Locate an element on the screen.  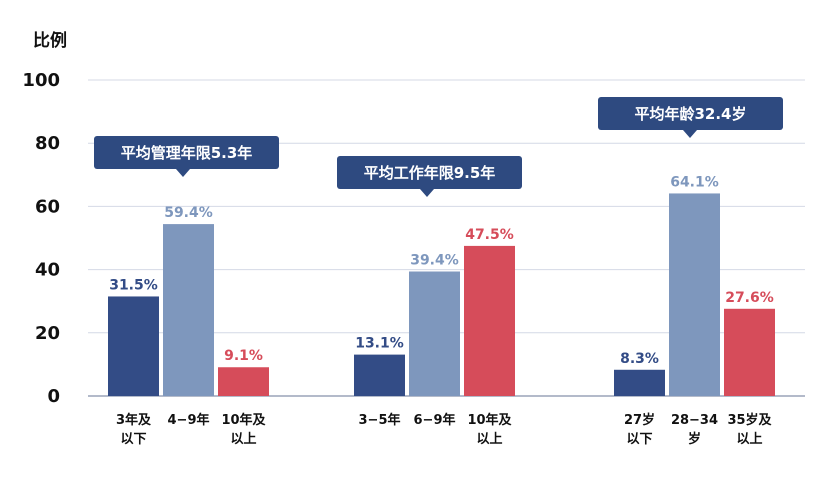
data-label: 8.3% is located at coordinates (639, 359).